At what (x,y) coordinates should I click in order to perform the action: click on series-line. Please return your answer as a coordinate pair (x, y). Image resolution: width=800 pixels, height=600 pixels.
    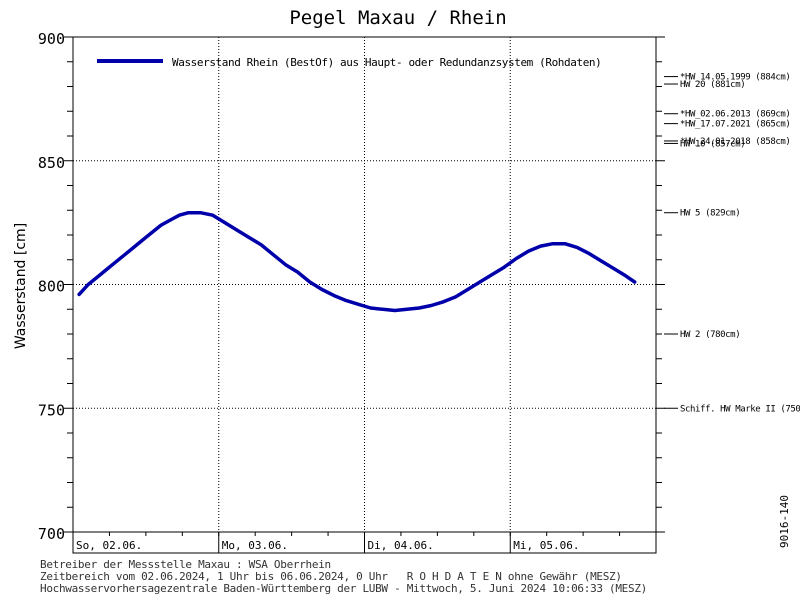
    Looking at the image, I should click on (357, 261).